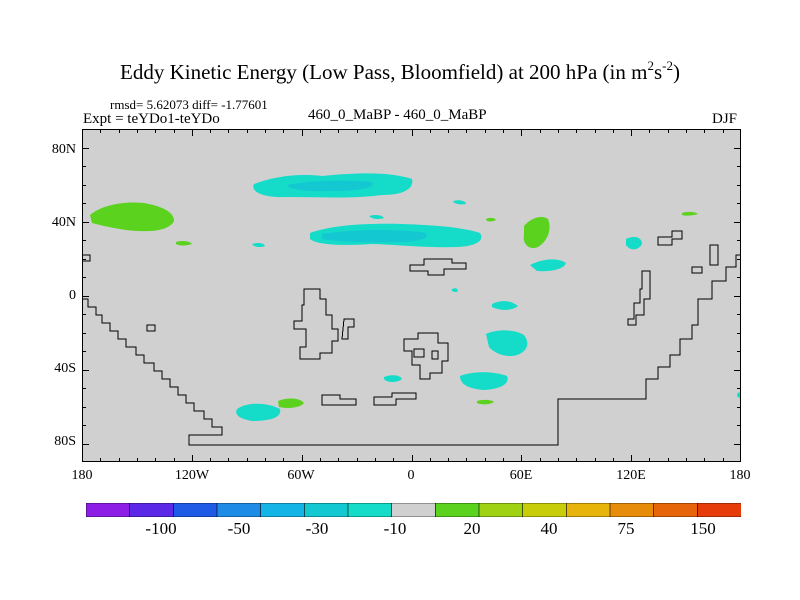 The width and height of the screenshot is (800, 600). What do you see at coordinates (151, 119) in the screenshot?
I see `experiment-label: Expt = teYDo1-teYDo` at bounding box center [151, 119].